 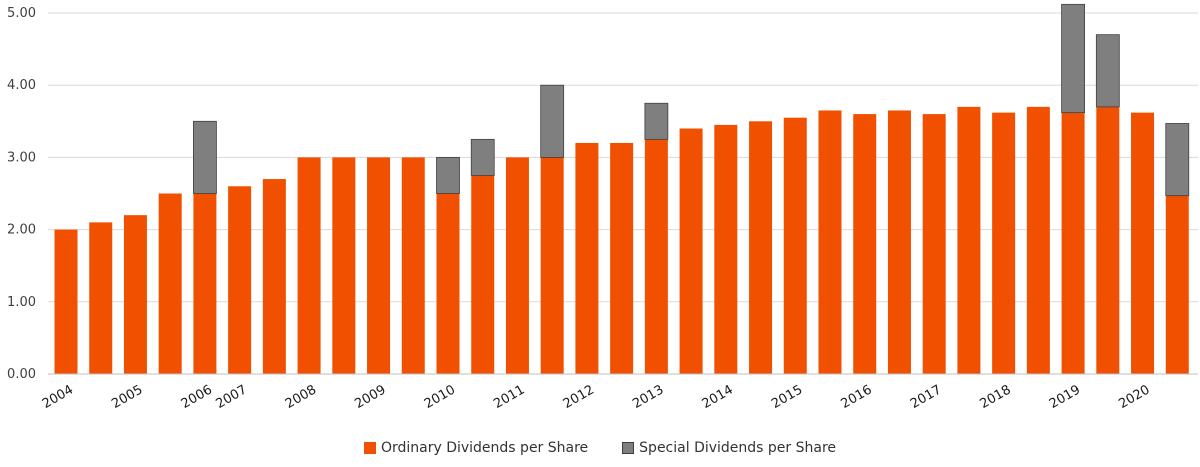 What do you see at coordinates (21, 13) in the screenshot?
I see `y-tick-label: 5.00` at bounding box center [21, 13].